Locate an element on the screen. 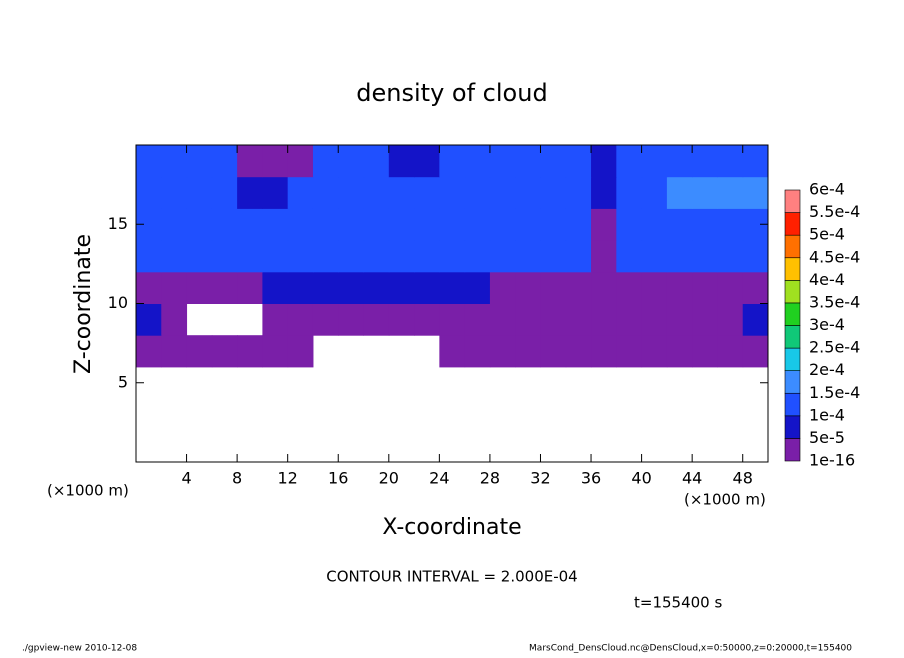 The image size is (904, 658). x-tick-label: 28 is located at coordinates (490, 478).